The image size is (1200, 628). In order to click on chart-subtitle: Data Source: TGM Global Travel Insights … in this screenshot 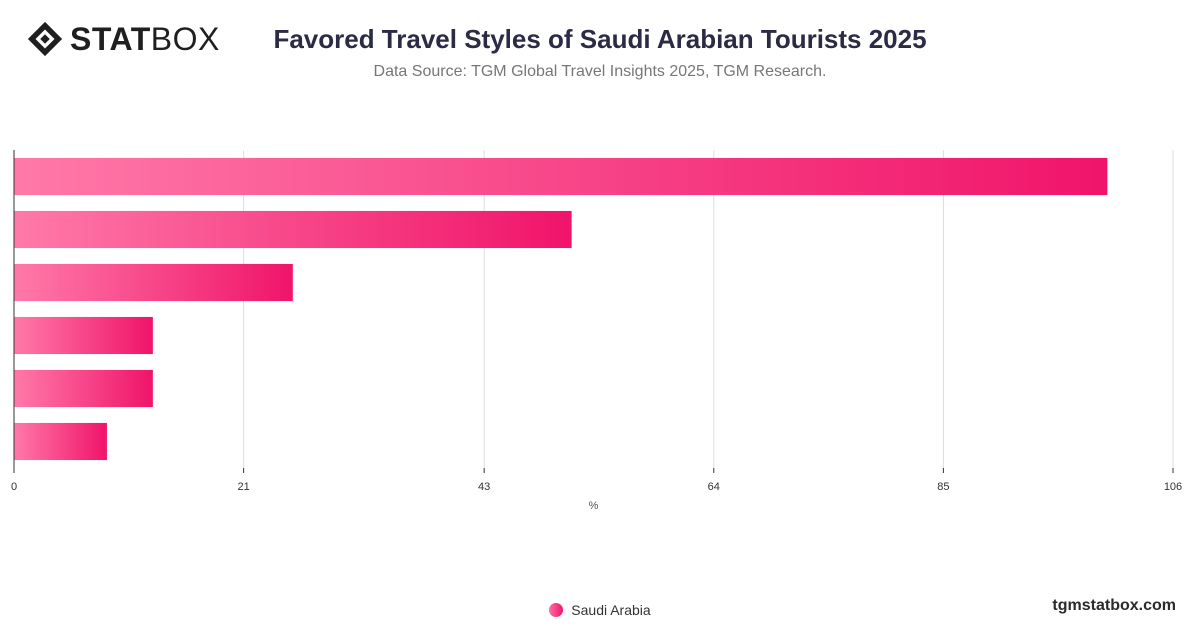, I will do `click(600, 71)`.